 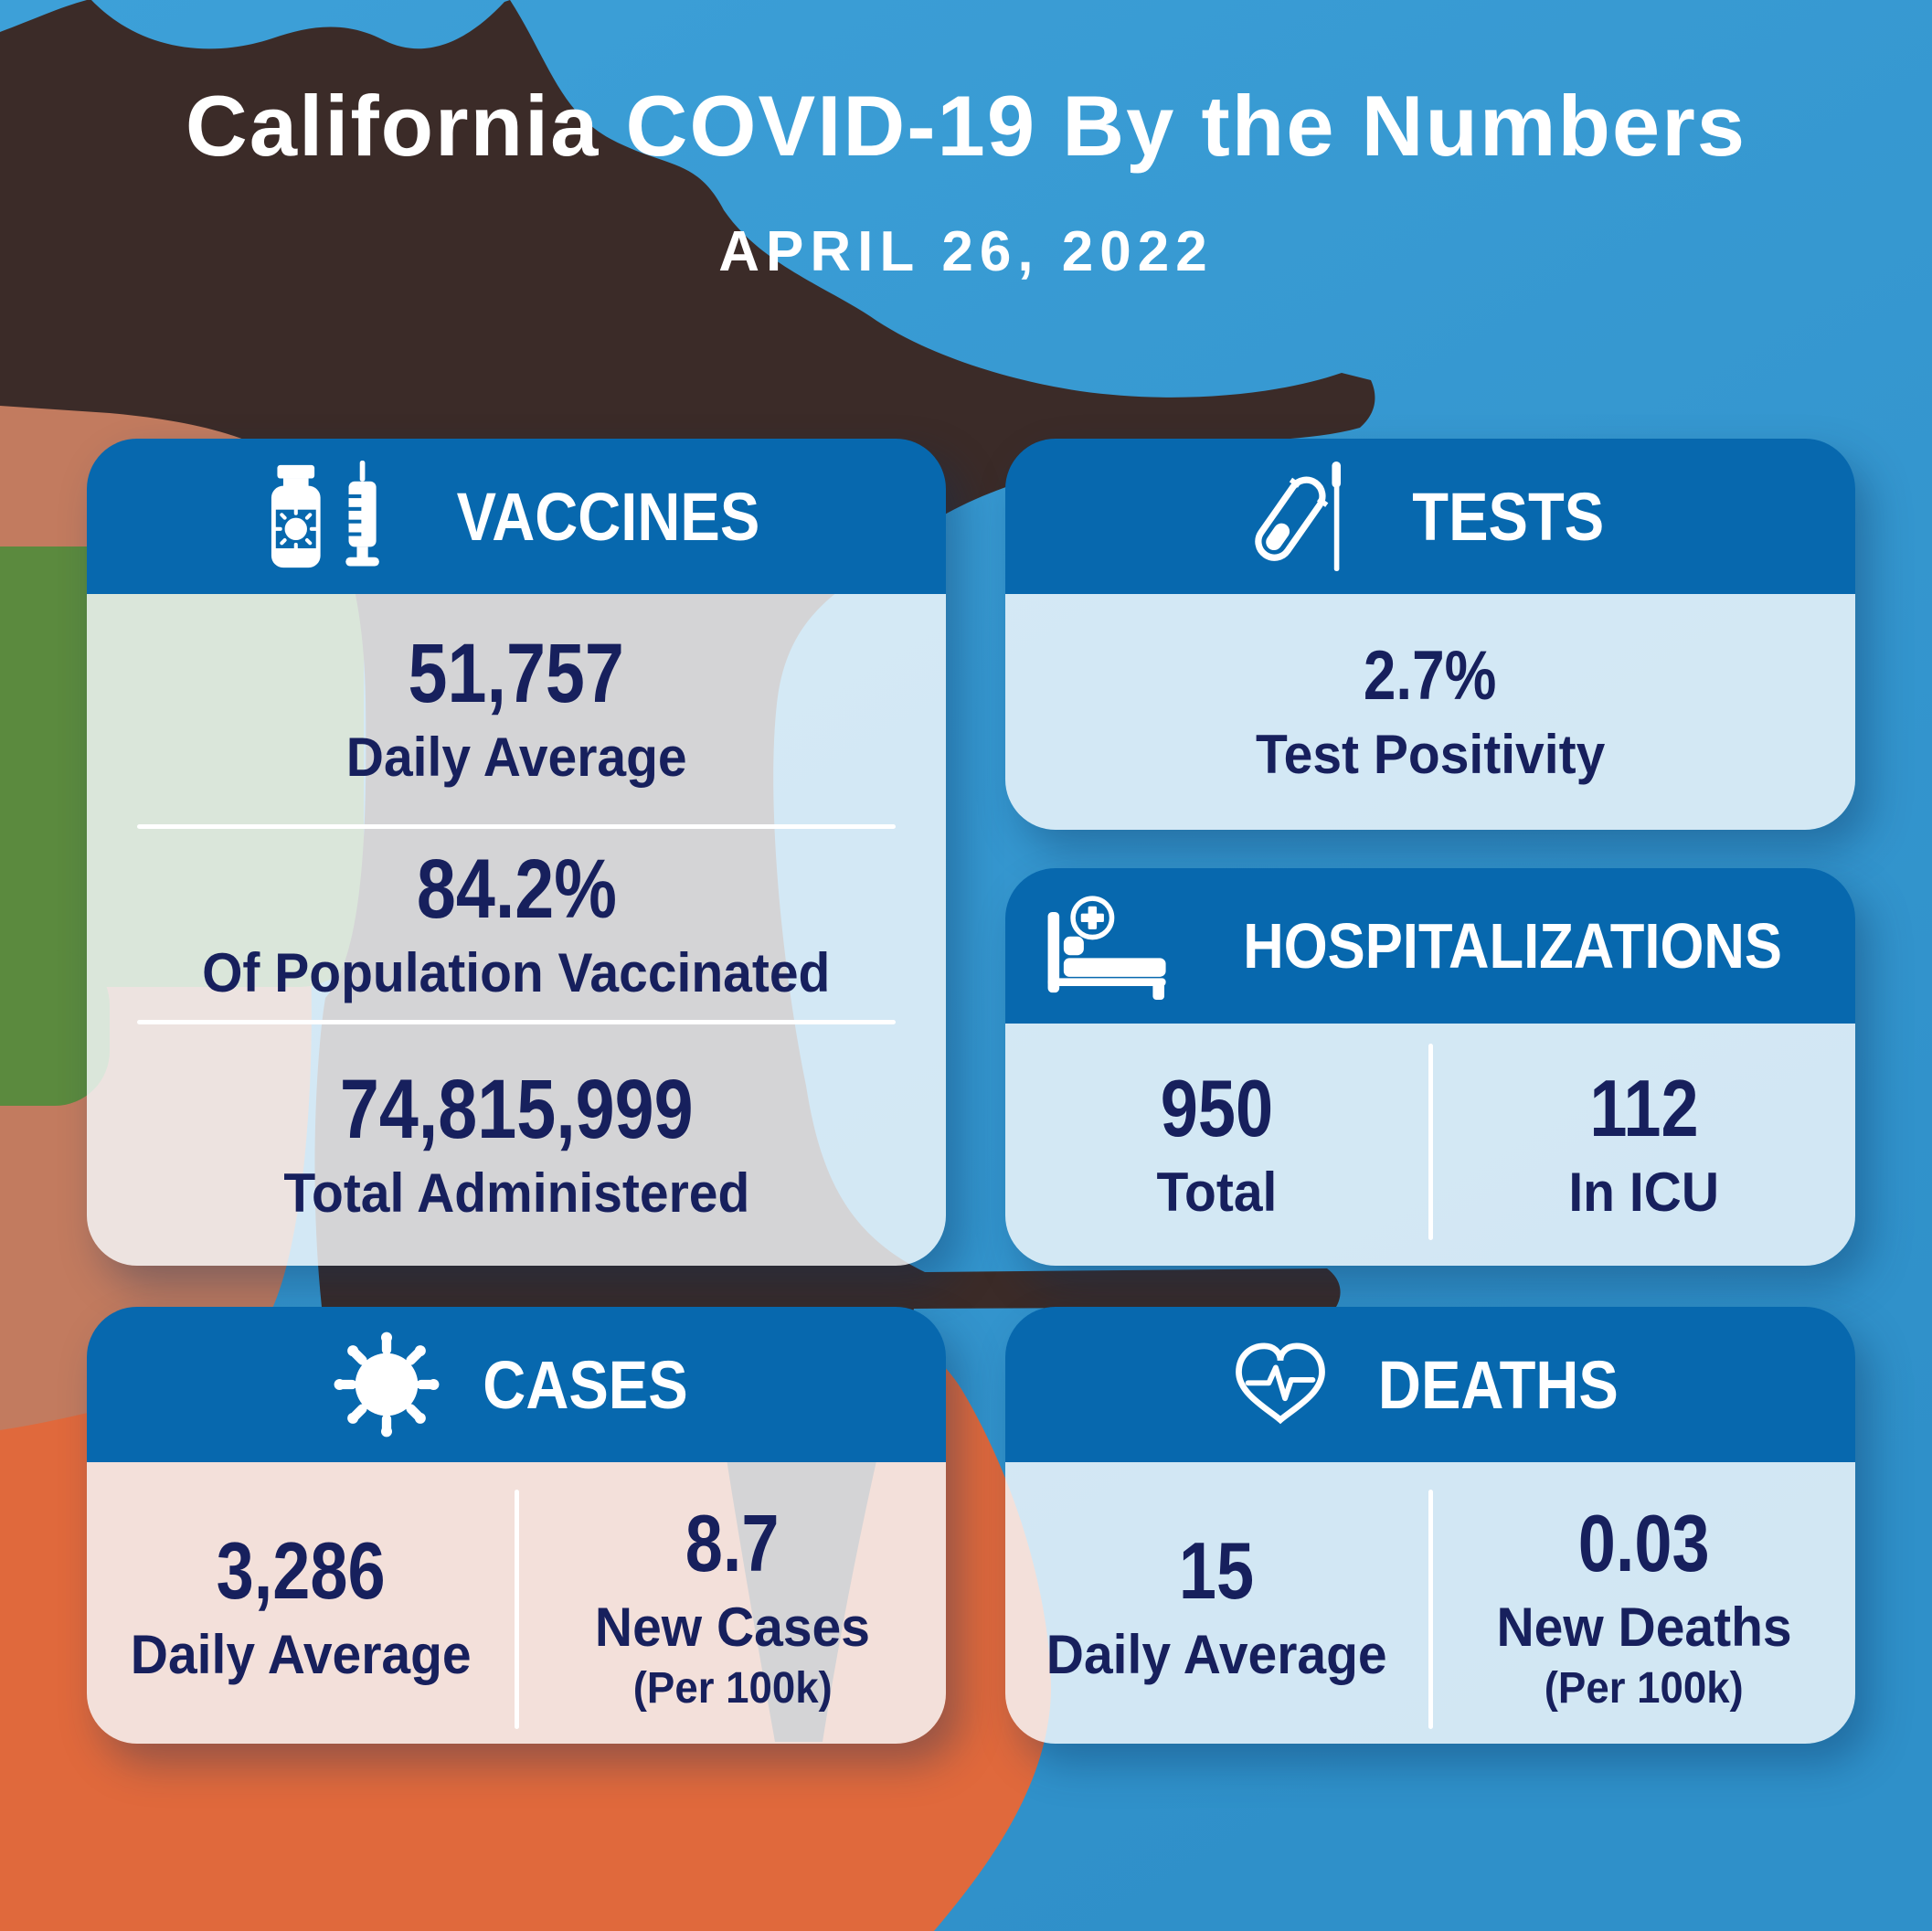 What do you see at coordinates (516, 674) in the screenshot?
I see `stat-value: 51,757` at bounding box center [516, 674].